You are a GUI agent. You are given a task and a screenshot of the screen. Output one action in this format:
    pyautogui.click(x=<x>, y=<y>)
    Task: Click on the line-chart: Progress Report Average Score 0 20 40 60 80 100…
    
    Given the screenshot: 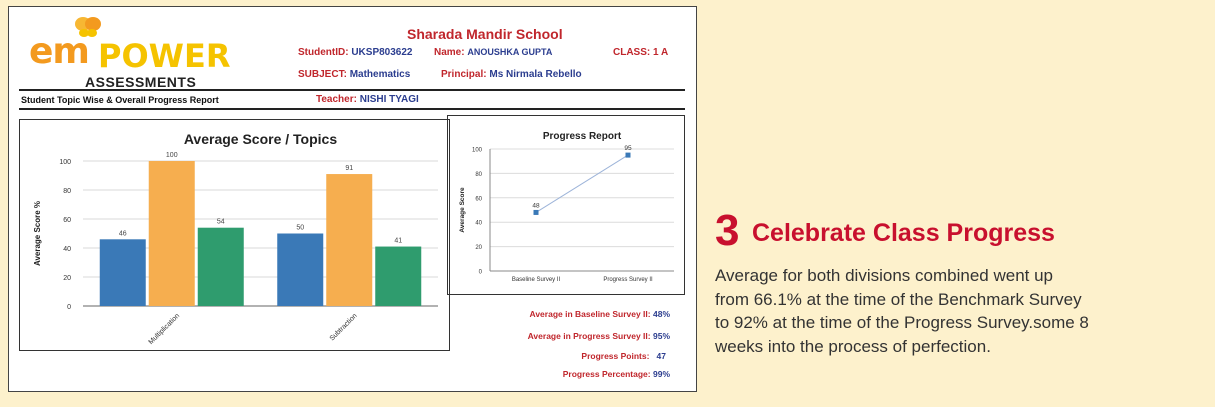 What is the action you would take?
    pyautogui.click(x=566, y=207)
    